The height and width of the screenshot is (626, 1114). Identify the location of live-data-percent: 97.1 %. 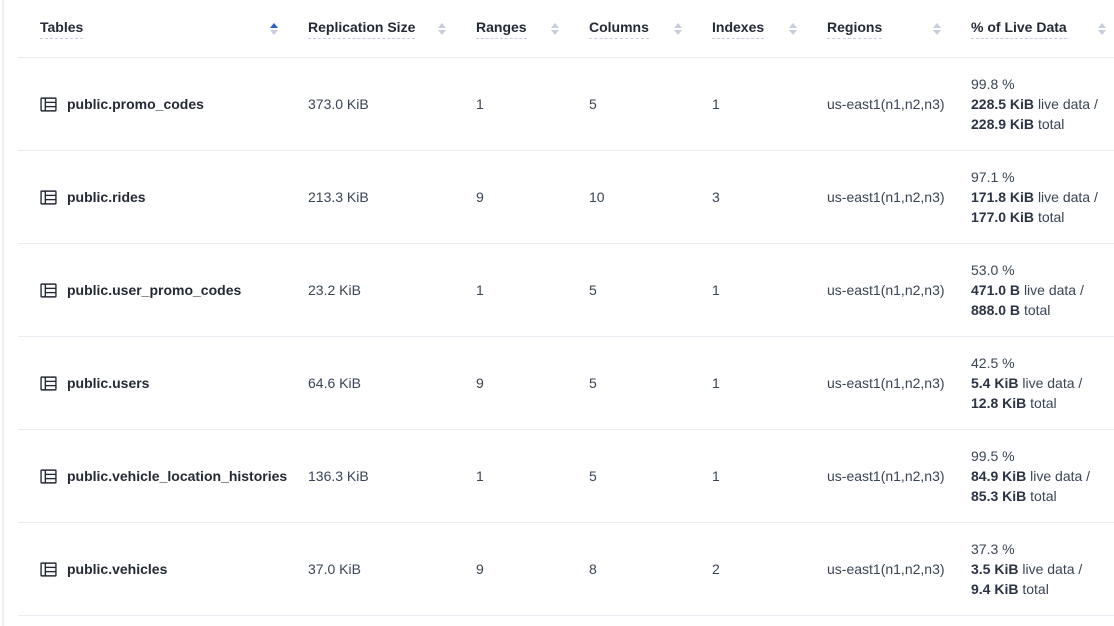
(993, 177).